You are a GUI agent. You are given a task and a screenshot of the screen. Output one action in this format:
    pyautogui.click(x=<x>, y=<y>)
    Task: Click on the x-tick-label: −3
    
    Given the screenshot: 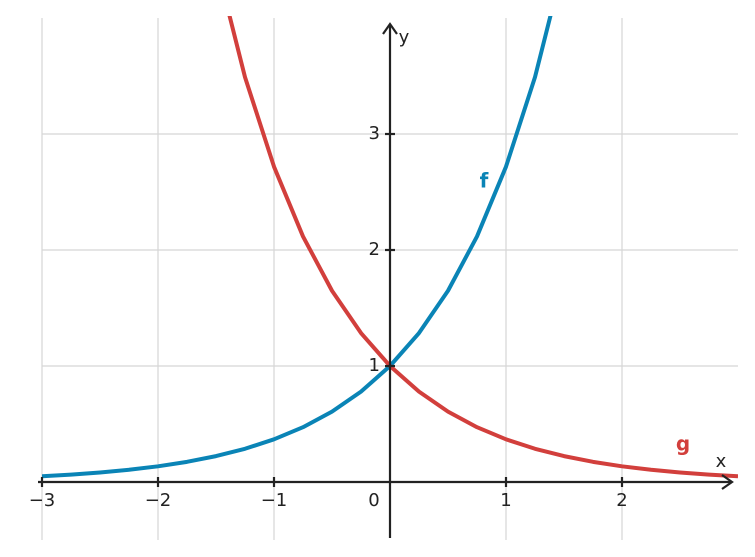 What is the action you would take?
    pyautogui.click(x=42, y=500)
    